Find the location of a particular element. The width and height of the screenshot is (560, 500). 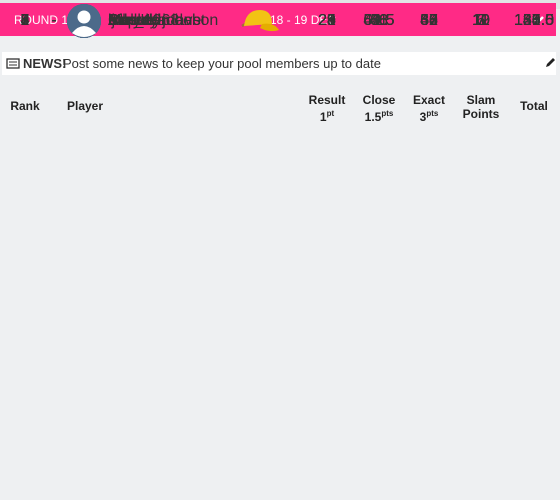

total: 157.0 is located at coordinates (534, 20).